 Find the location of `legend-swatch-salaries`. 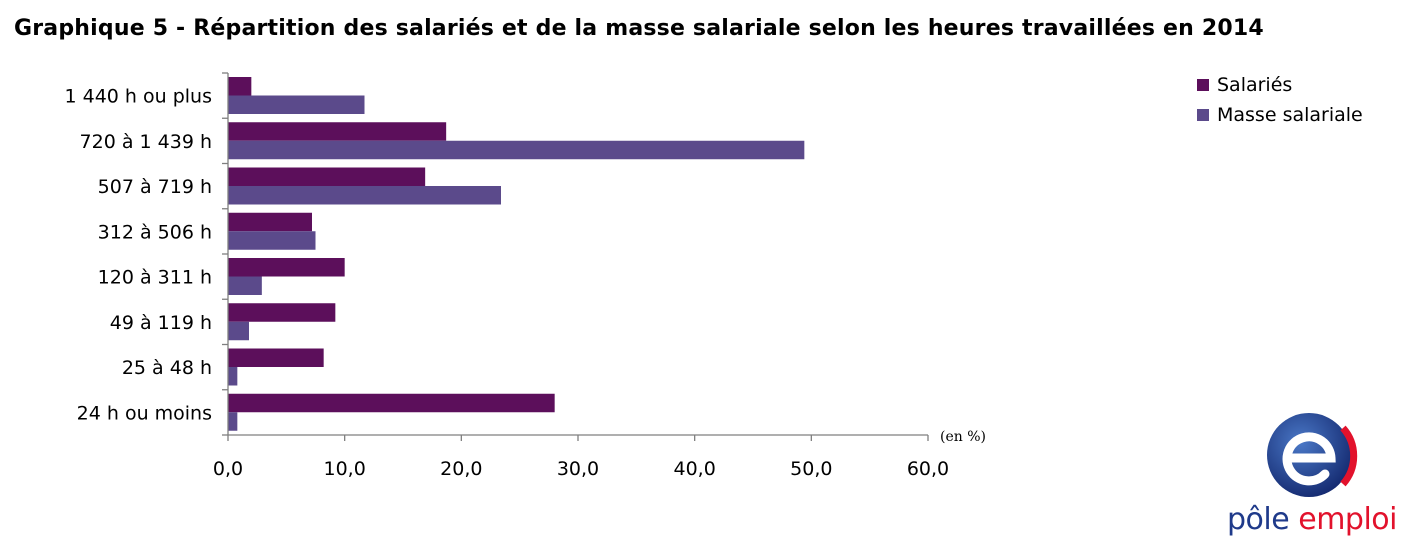

legend-swatch-salaries is located at coordinates (1203, 85).